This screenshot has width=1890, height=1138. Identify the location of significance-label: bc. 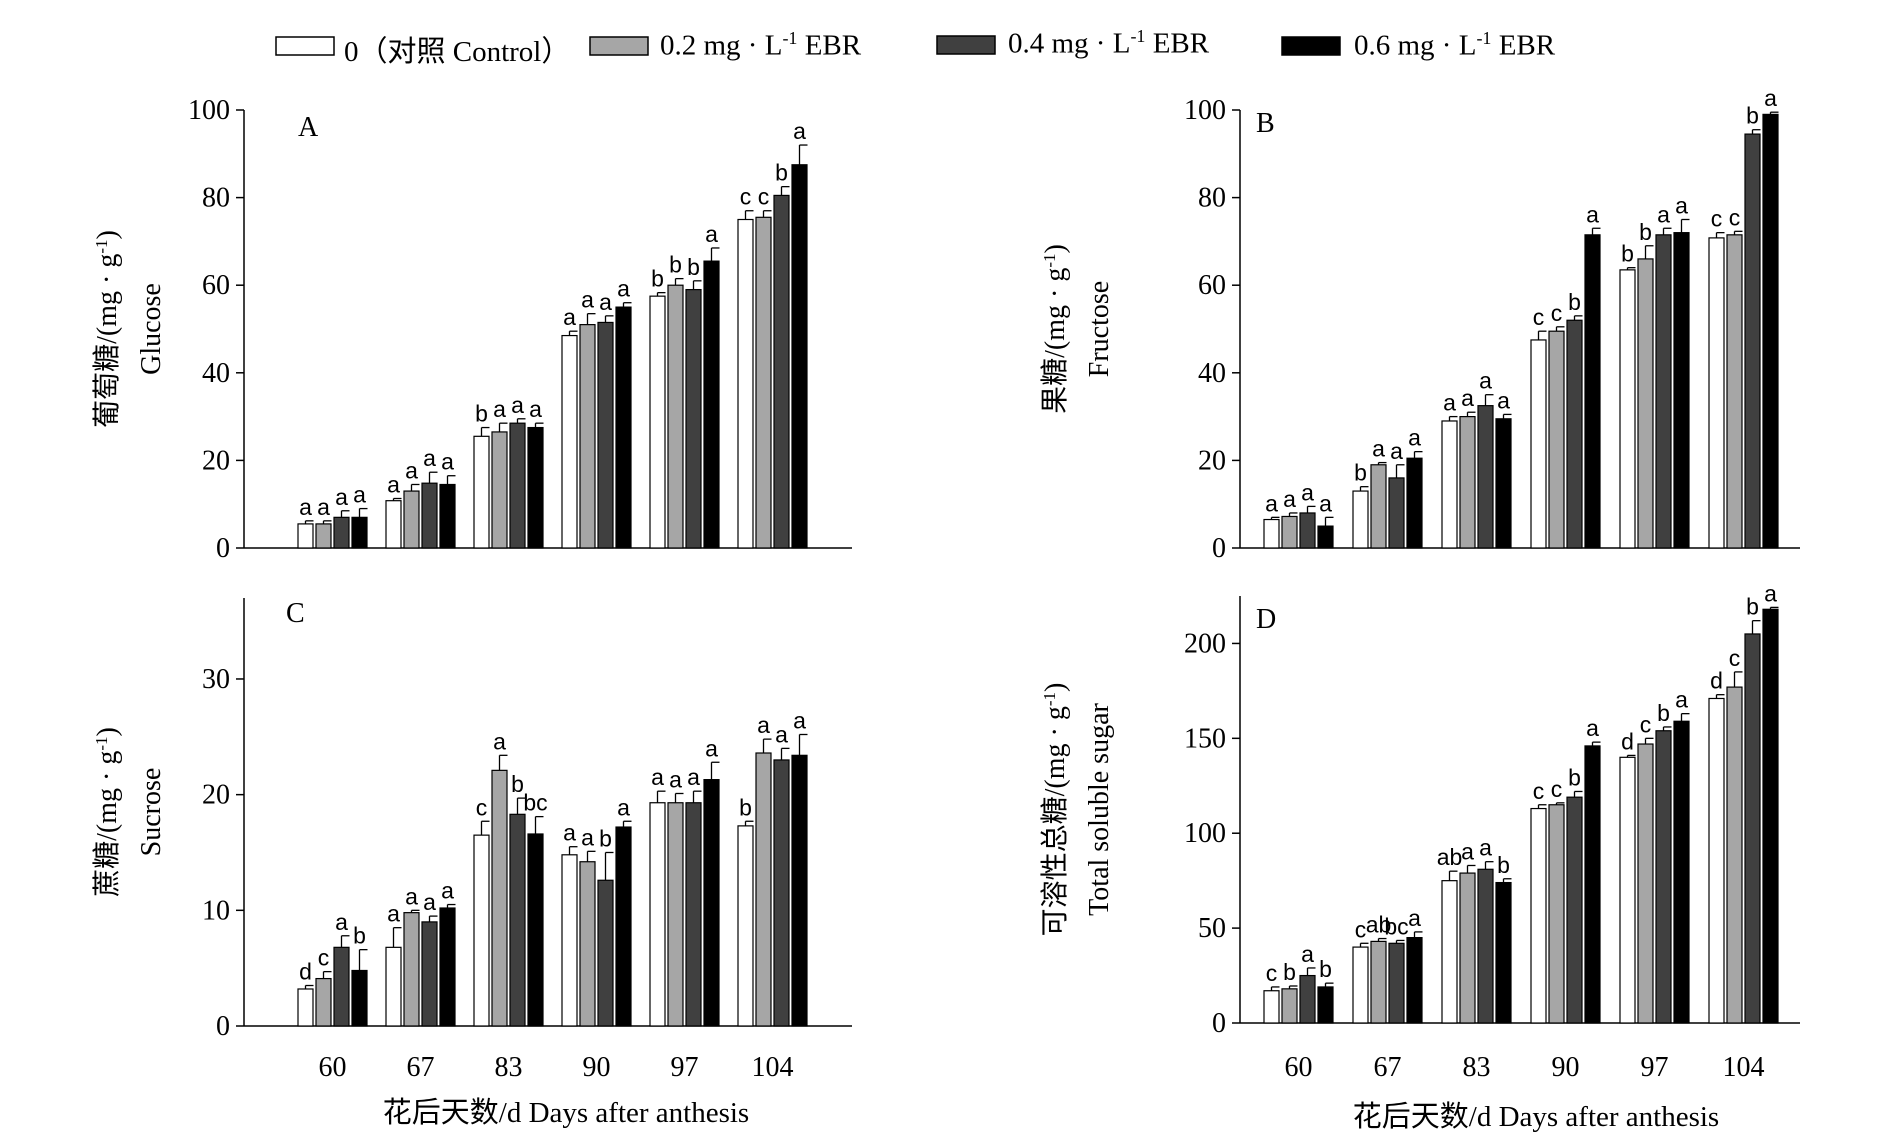
(1396, 926).